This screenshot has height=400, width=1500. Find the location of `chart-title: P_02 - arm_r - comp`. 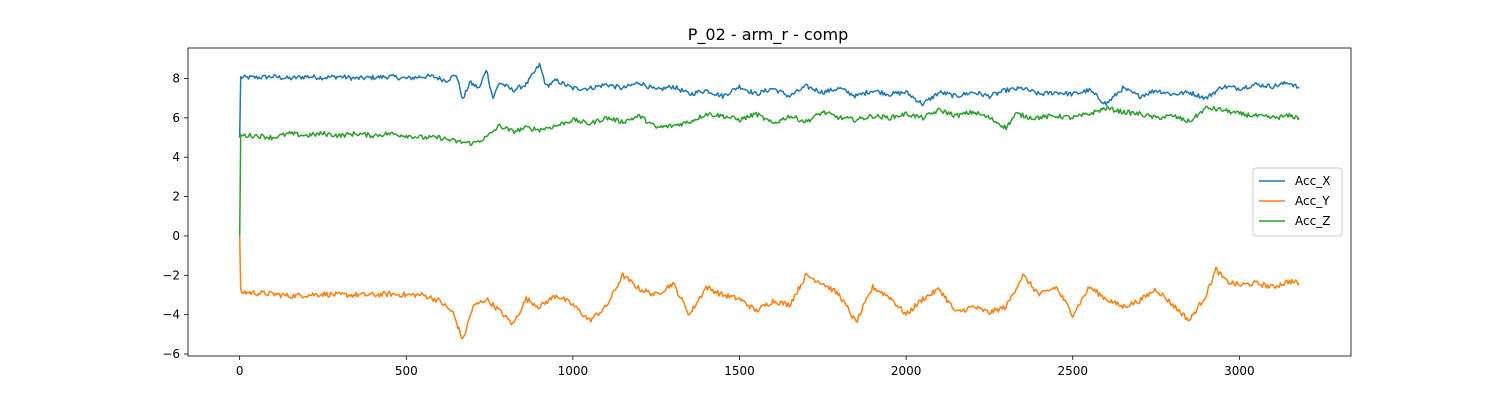

chart-title: P_02 - arm_r - comp is located at coordinates (768, 35).